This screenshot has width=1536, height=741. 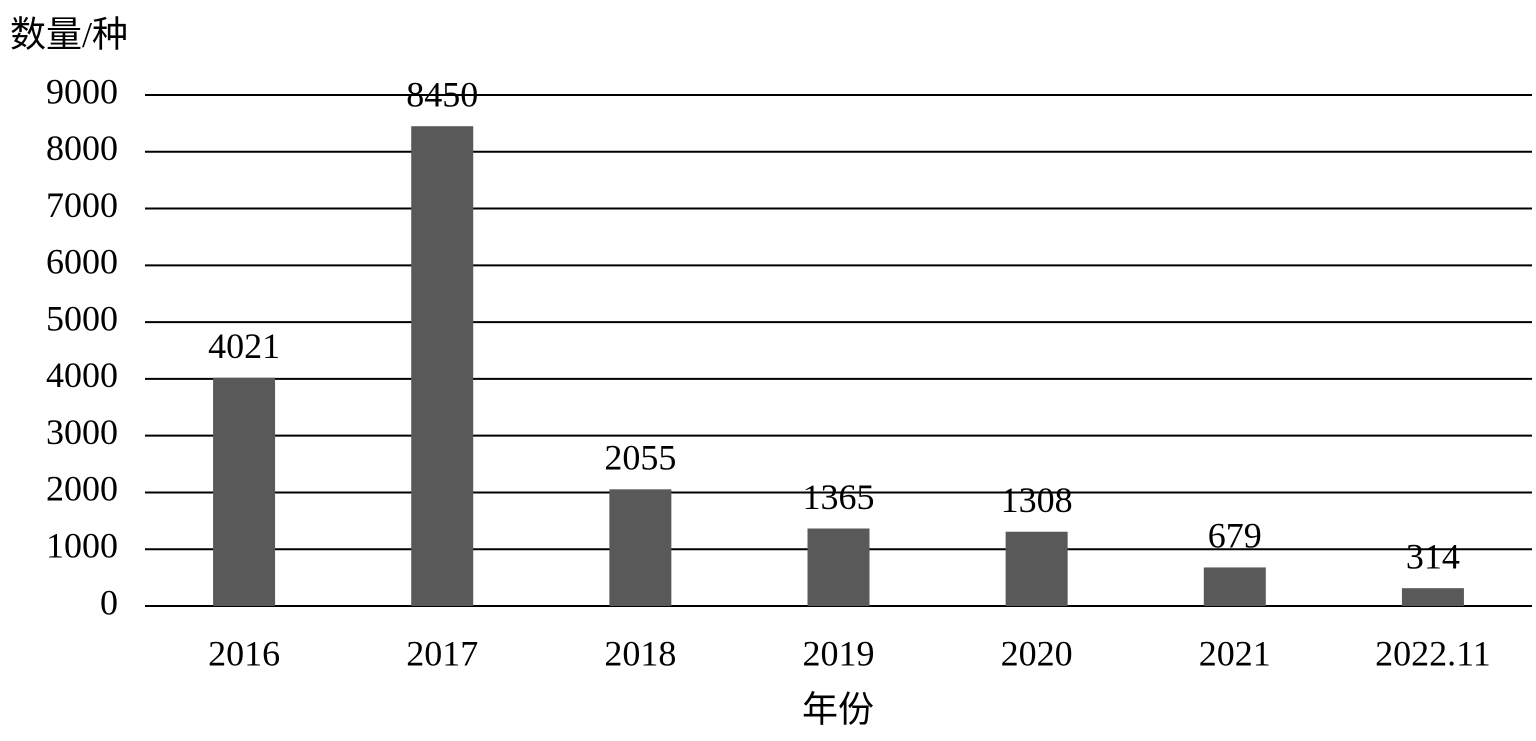 What do you see at coordinates (82, 205) in the screenshot?
I see `y-tick-label: 7000` at bounding box center [82, 205].